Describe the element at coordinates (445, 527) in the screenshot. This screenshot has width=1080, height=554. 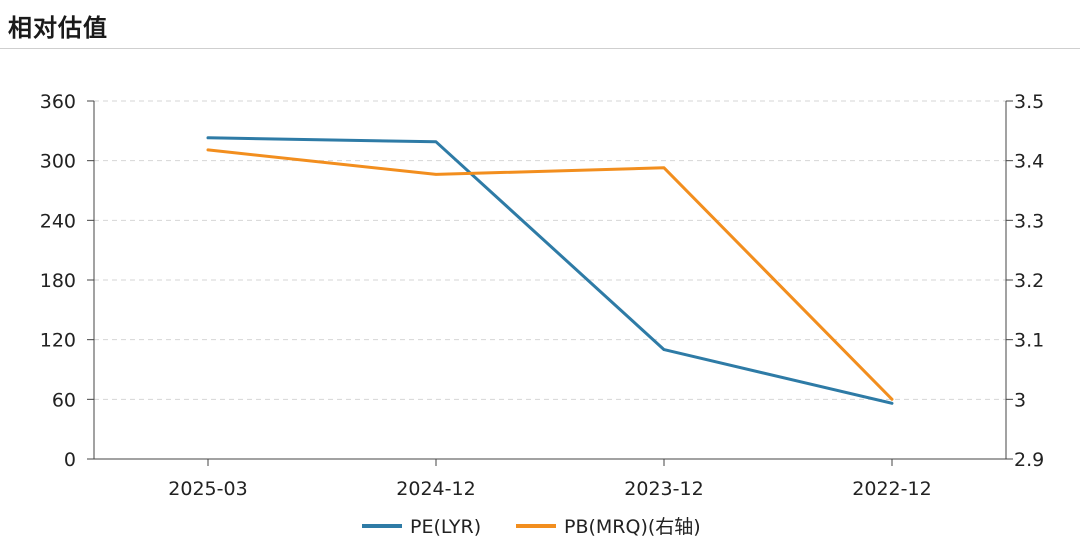
I see `legend-label-0: PE(LYR)` at that location.